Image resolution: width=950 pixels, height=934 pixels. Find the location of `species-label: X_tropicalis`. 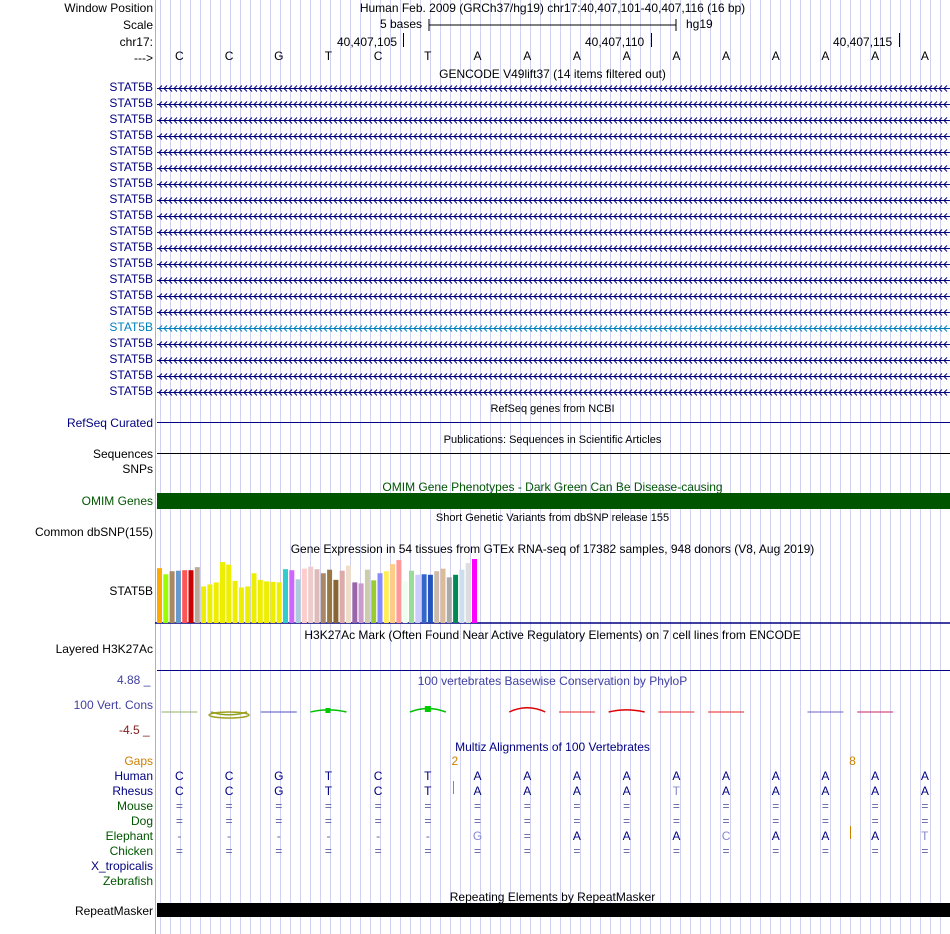

species-label: X_tropicalis is located at coordinates (121, 866).